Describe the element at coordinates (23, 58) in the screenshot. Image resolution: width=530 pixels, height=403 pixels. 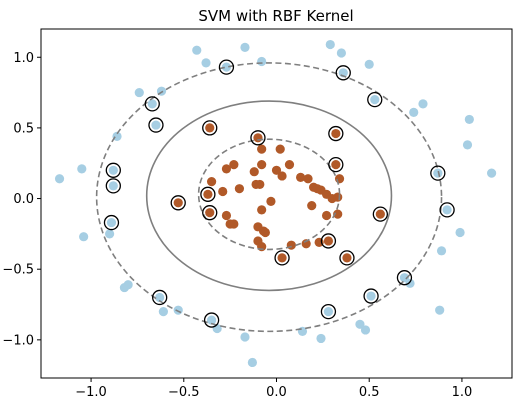
I see `y-tick-label: 1.0` at that location.